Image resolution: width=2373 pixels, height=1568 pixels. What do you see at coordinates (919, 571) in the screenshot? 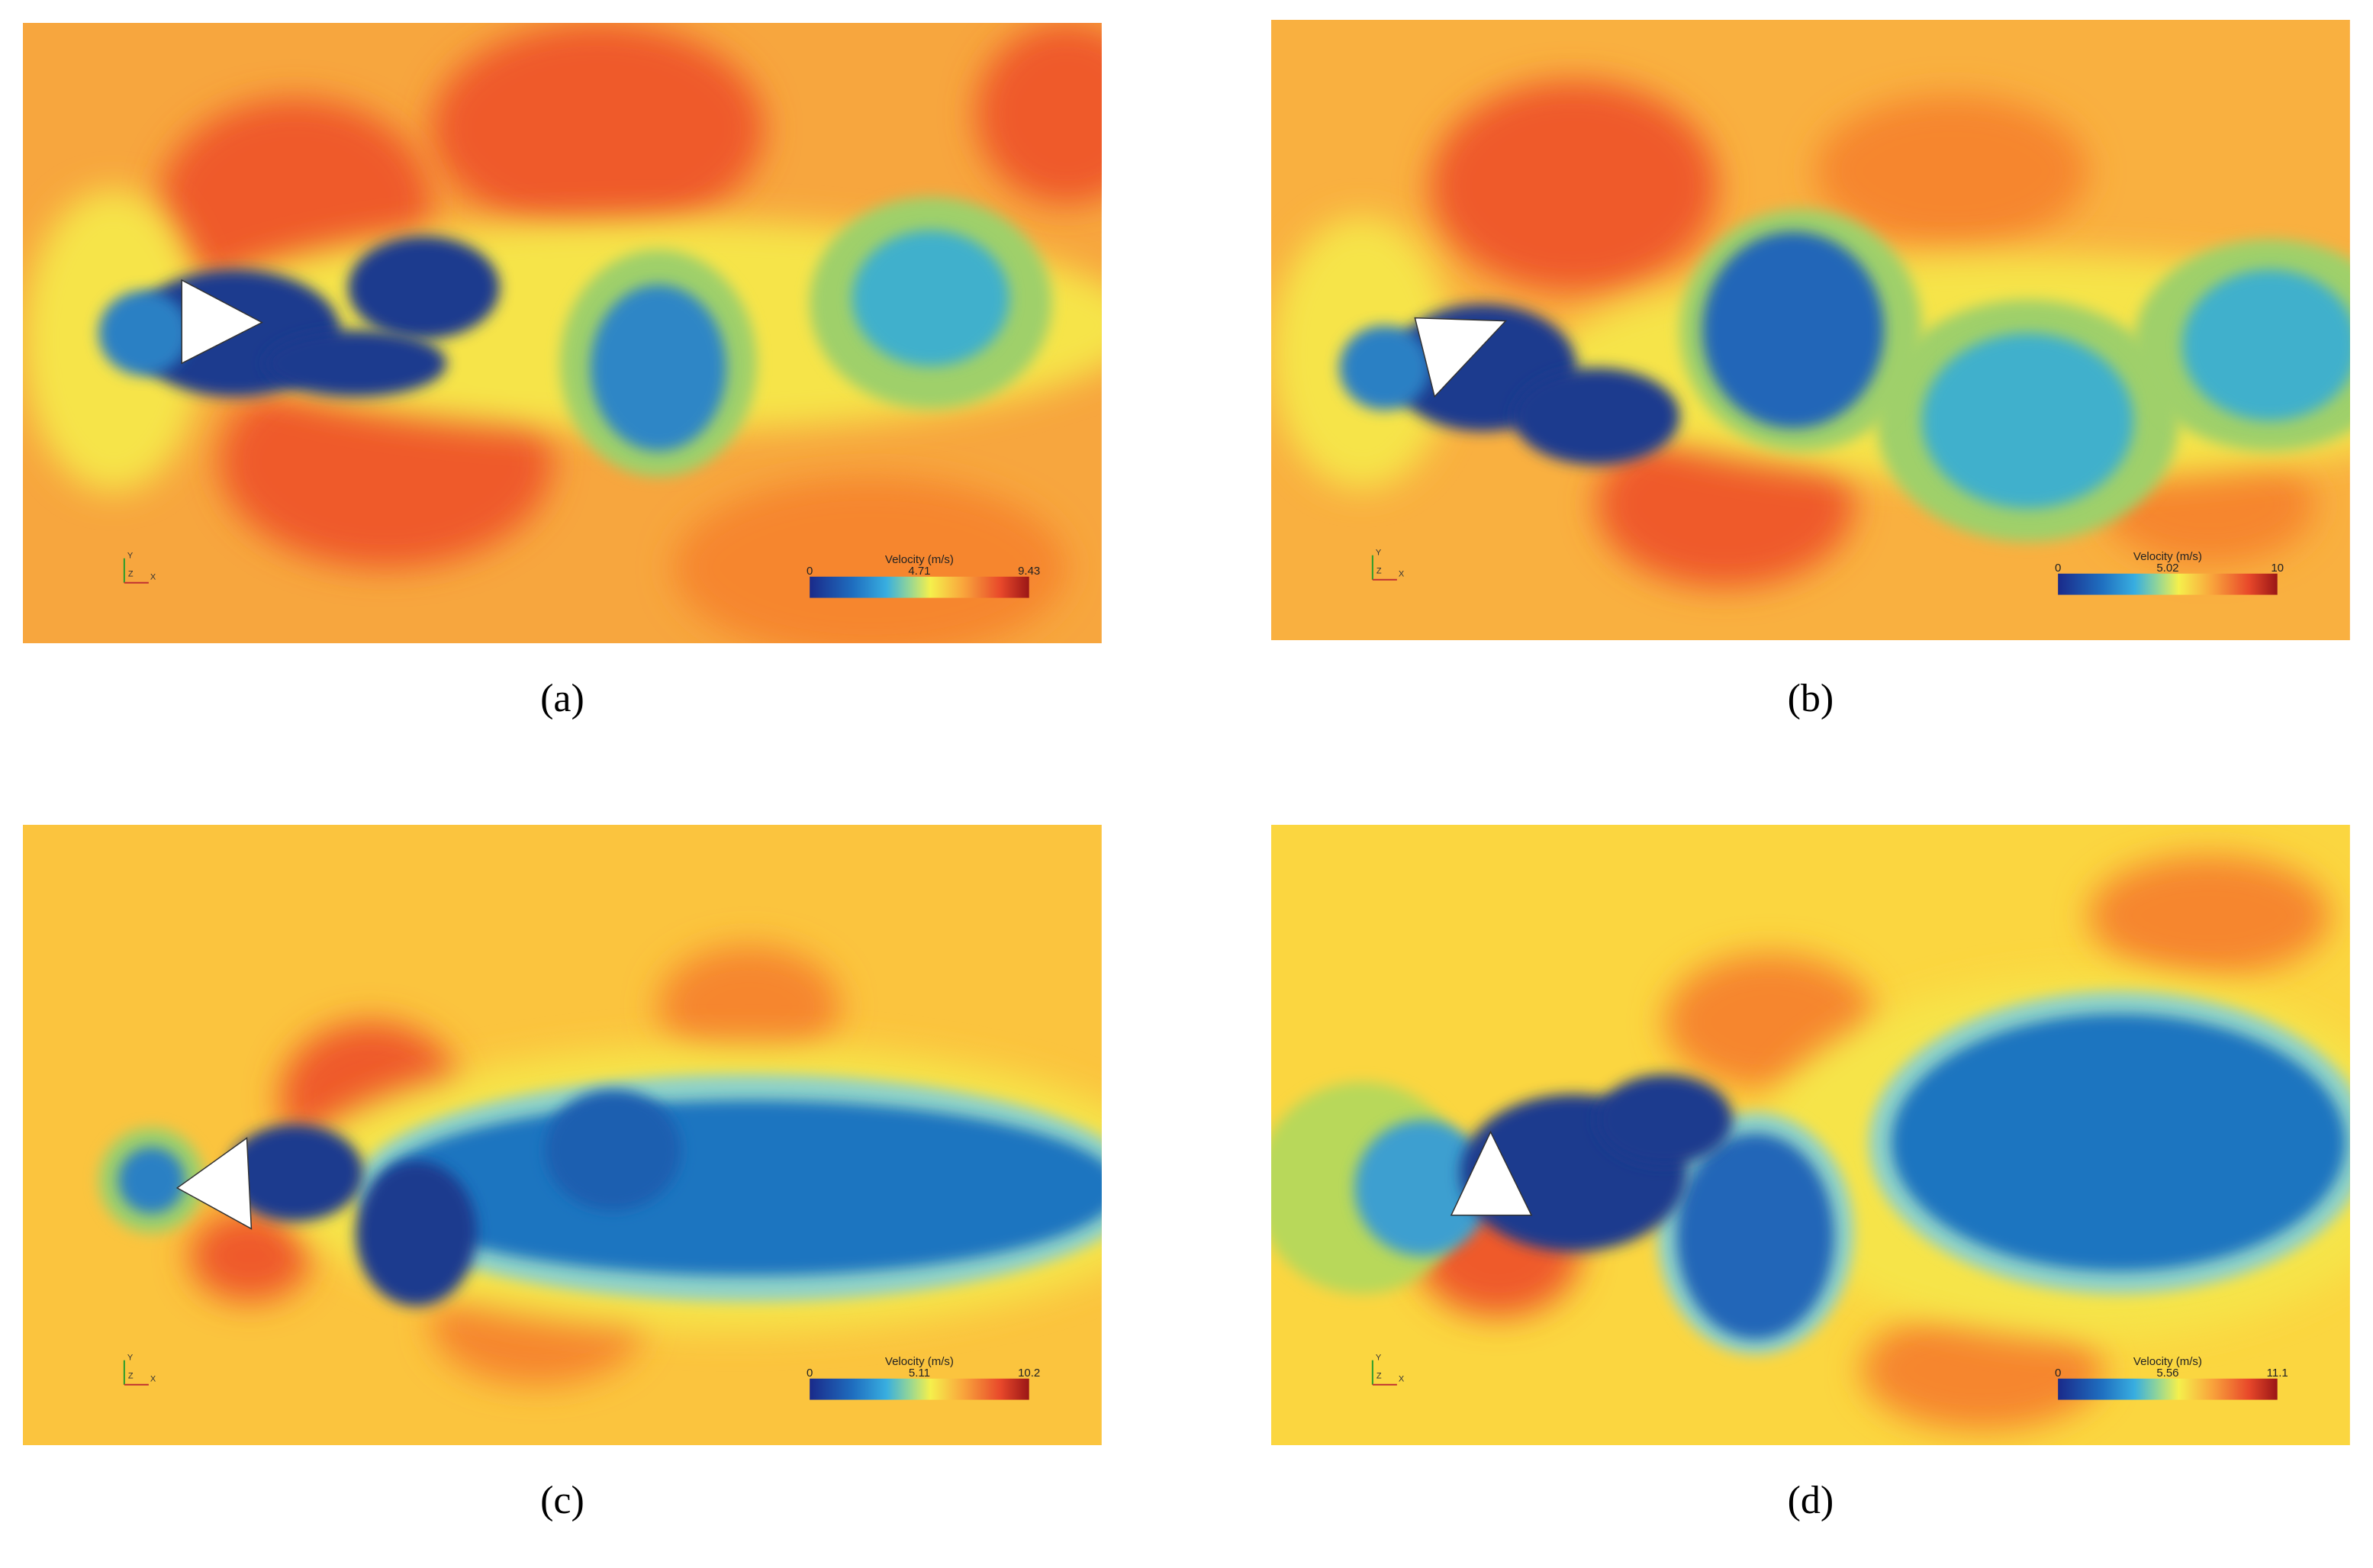
I see `legend-mid: 4.71` at bounding box center [919, 571].